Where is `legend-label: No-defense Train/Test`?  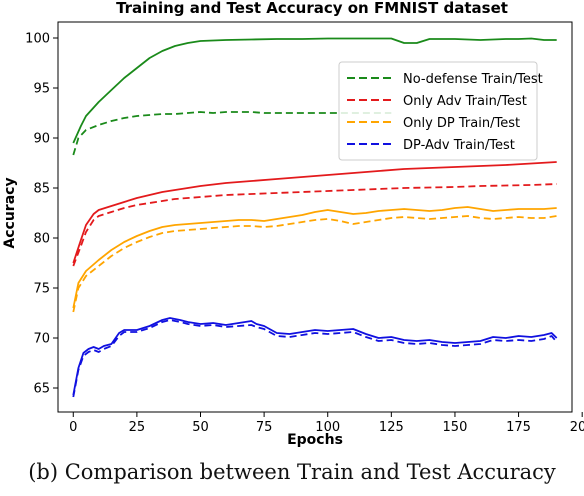
legend-label: No-defense Train/Test is located at coordinates (473, 79).